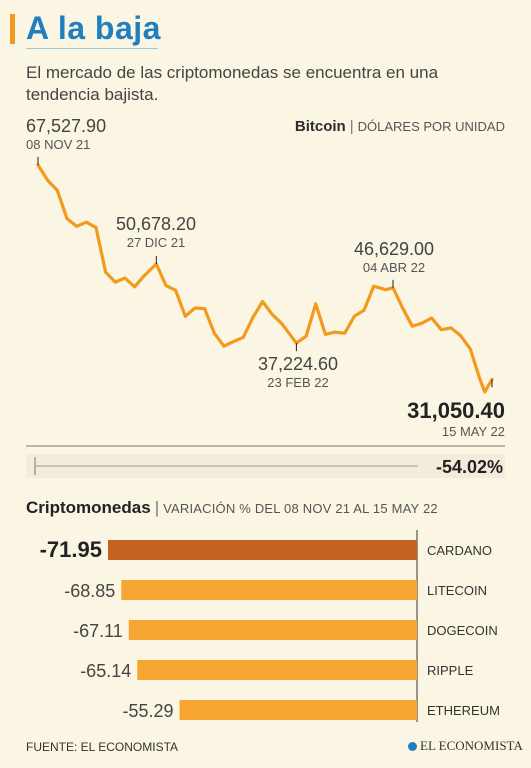 This screenshot has width=531, height=768. What do you see at coordinates (456, 410) in the screenshot?
I see `annotation-value: 31,050.40` at bounding box center [456, 410].